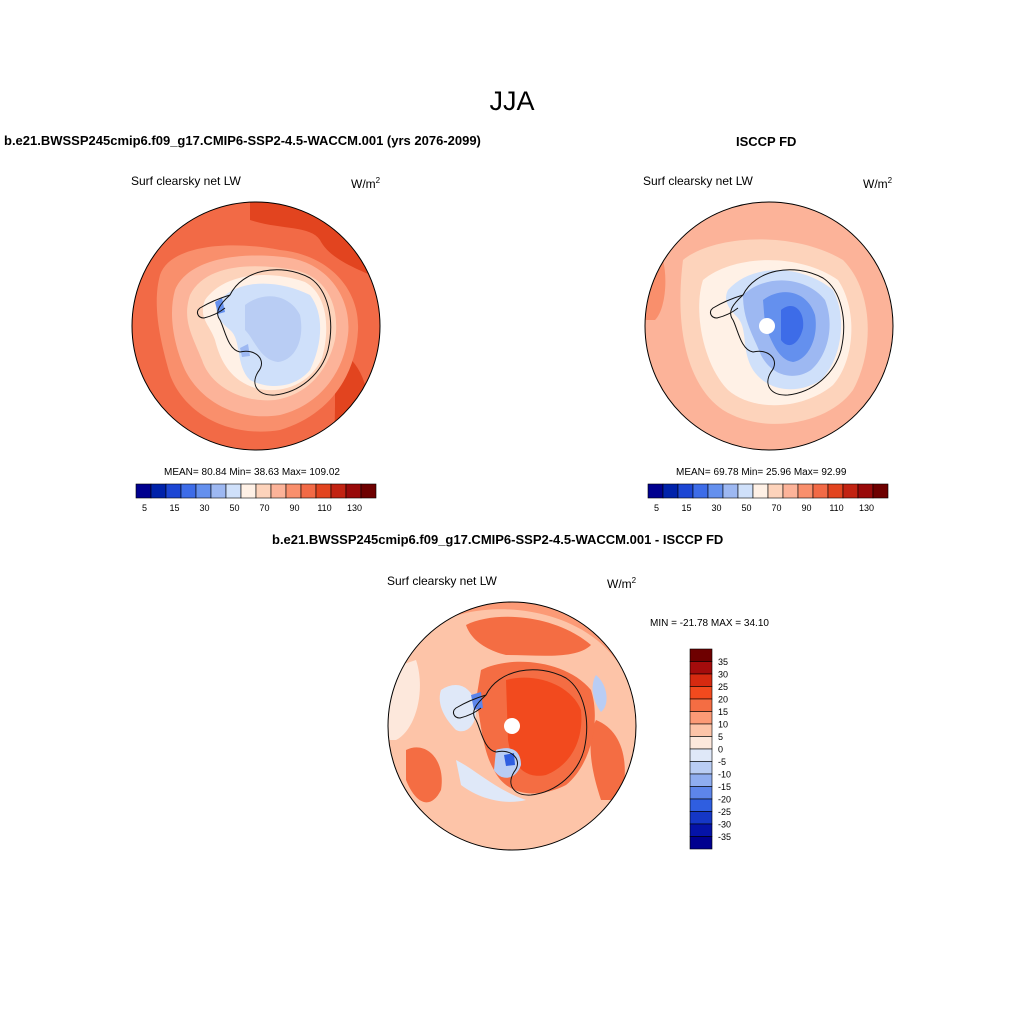 This screenshot has height=1024, width=1024. Describe the element at coordinates (769, 326) in the screenshot. I see `polar-map-obs` at that location.